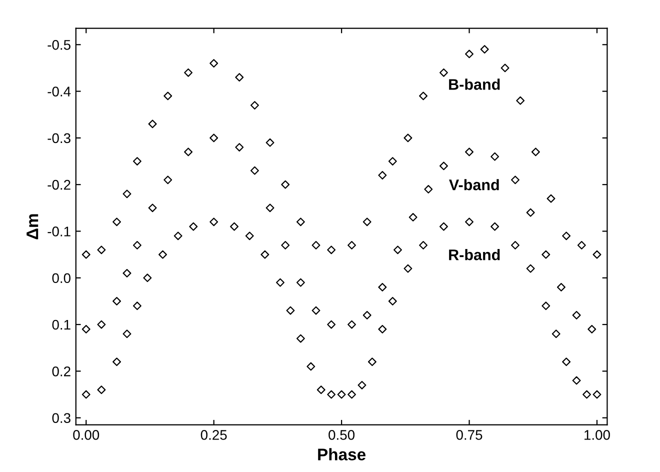 This screenshot has width=660, height=472. I want to click on y-tick-label: 0.2, so click(61, 371).